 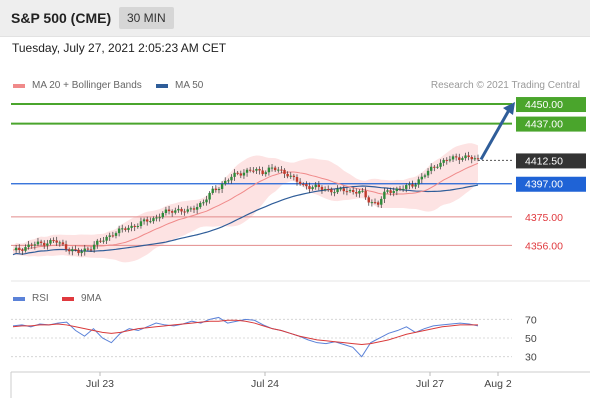 What do you see at coordinates (544, 218) in the screenshot?
I see `svg-text: 4375.00` at bounding box center [544, 218].